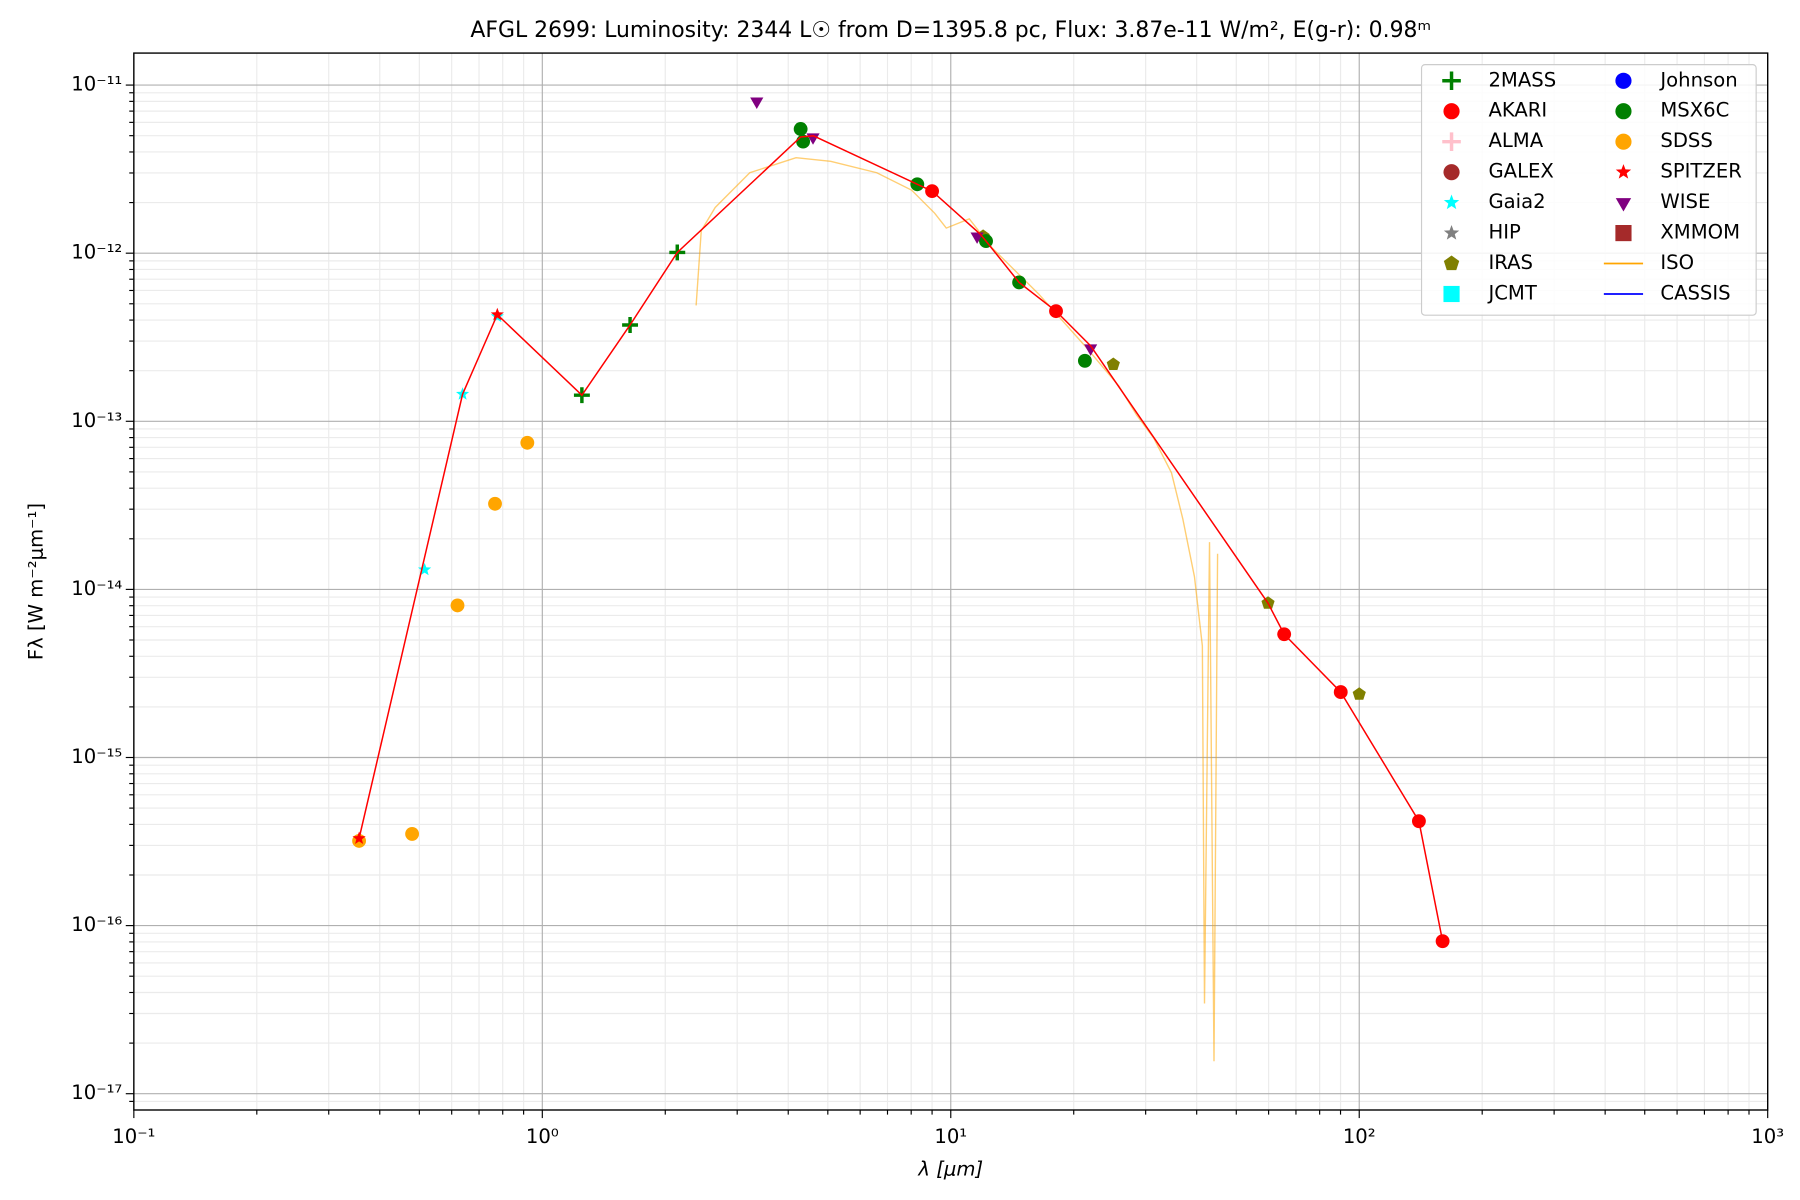 This screenshot has width=1800, height=1200. What do you see at coordinates (1677, 262) in the screenshot?
I see `legend-label: ISO` at bounding box center [1677, 262].